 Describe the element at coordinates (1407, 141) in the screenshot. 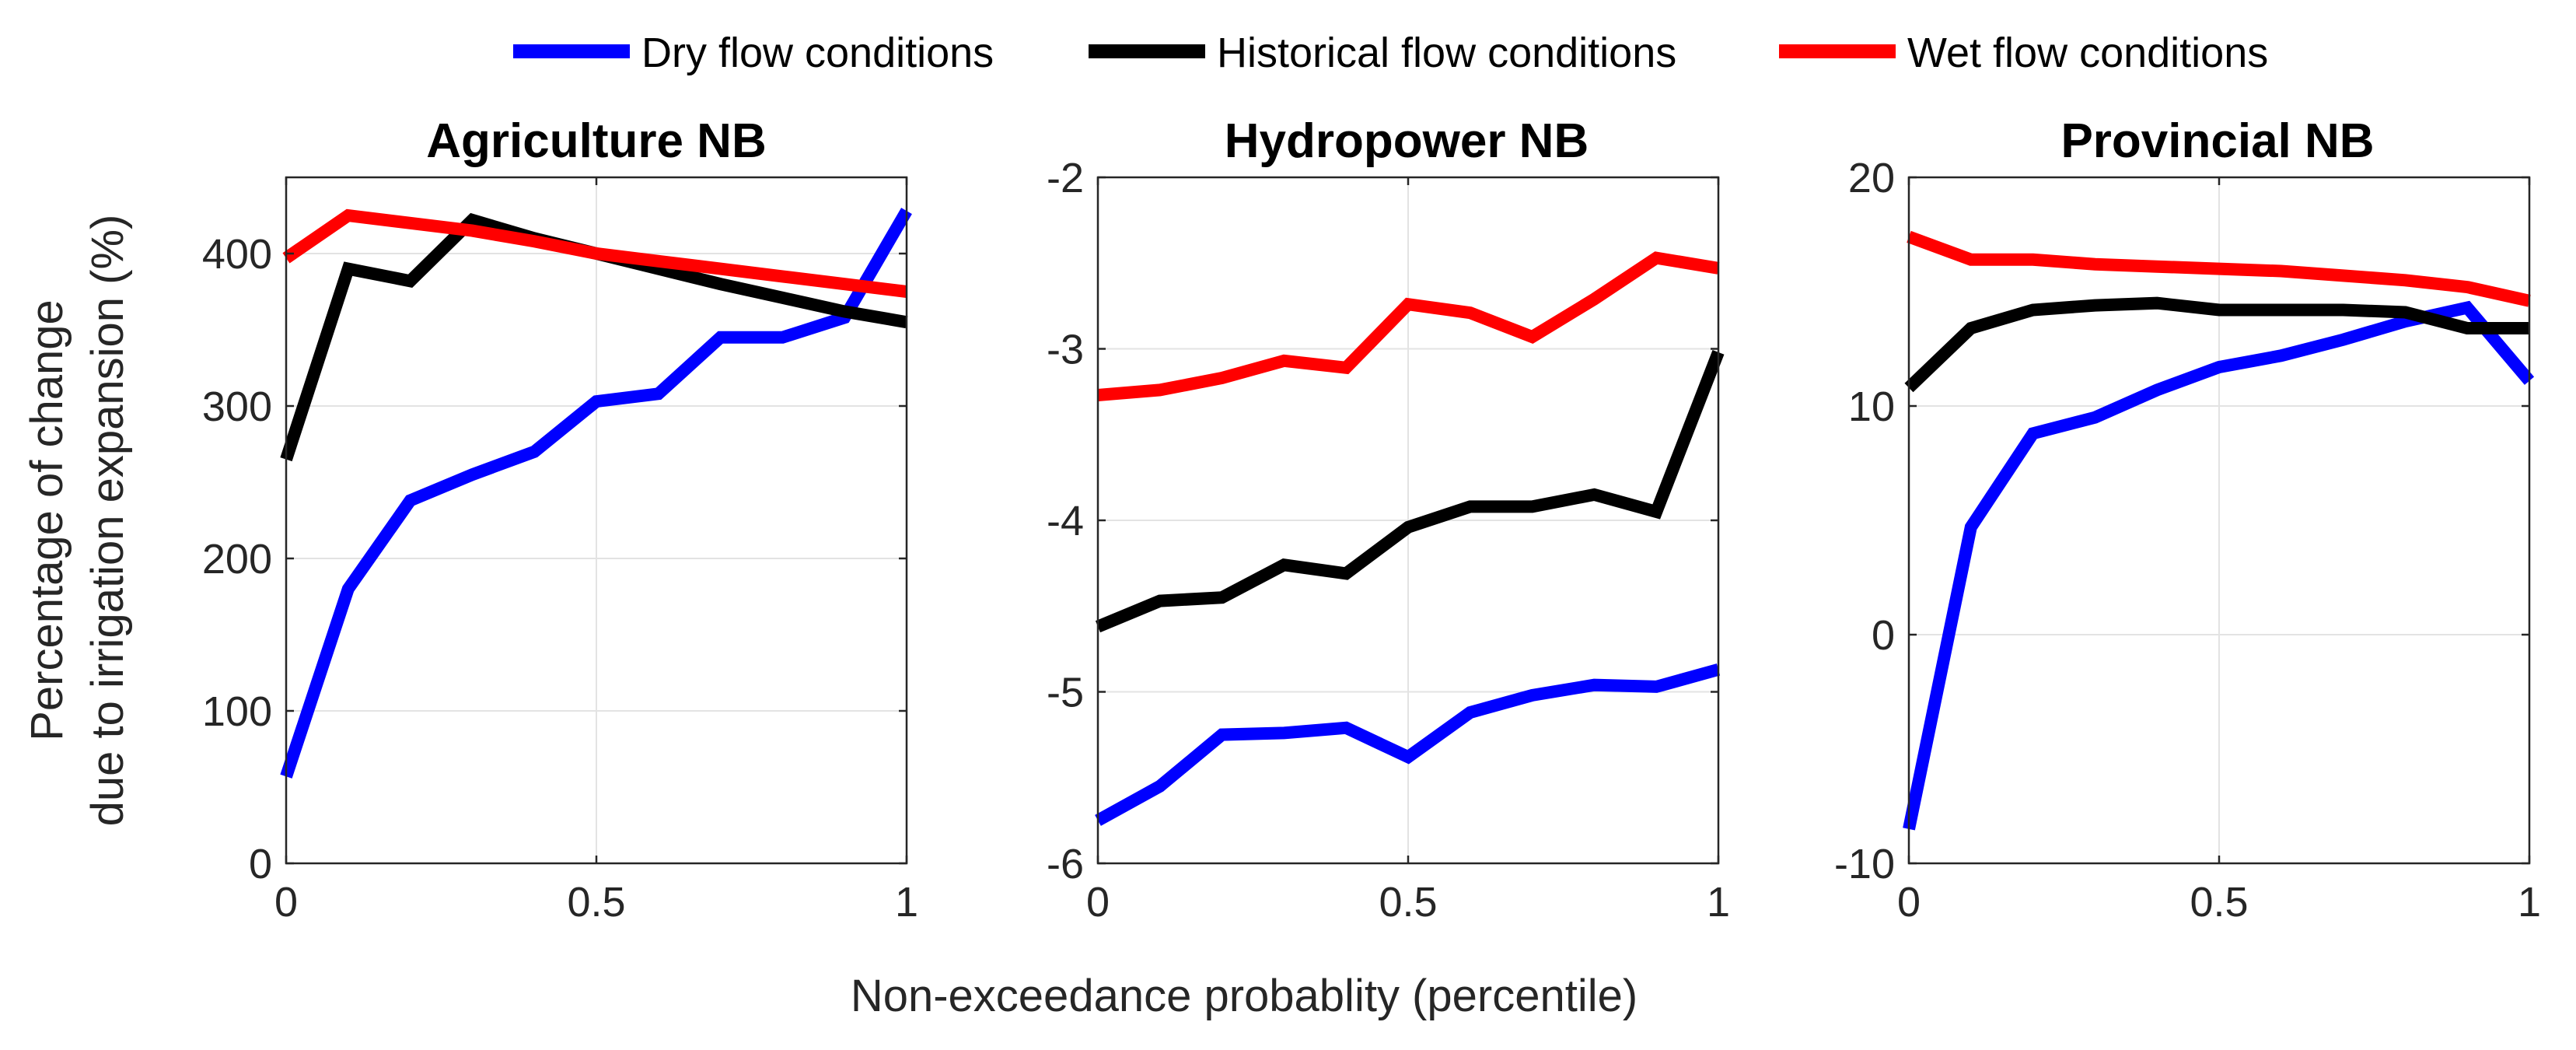

I see `panel-title: Hydropower NB` at that location.